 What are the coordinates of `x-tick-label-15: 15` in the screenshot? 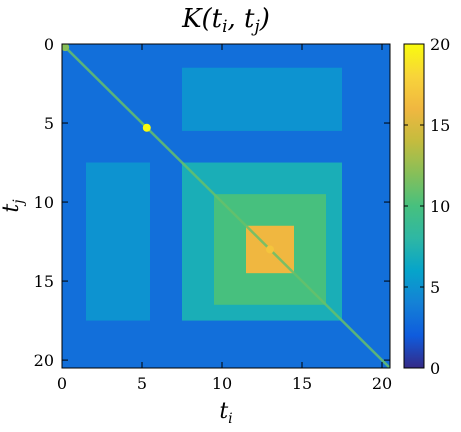 It's located at (302, 383).